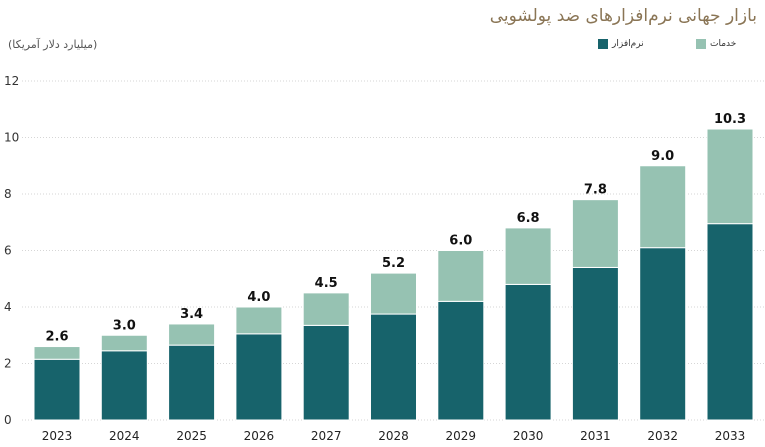 This screenshot has width=765, height=447. Describe the element at coordinates (326, 283) in the screenshot. I see `total-value-label: 4.5` at that location.